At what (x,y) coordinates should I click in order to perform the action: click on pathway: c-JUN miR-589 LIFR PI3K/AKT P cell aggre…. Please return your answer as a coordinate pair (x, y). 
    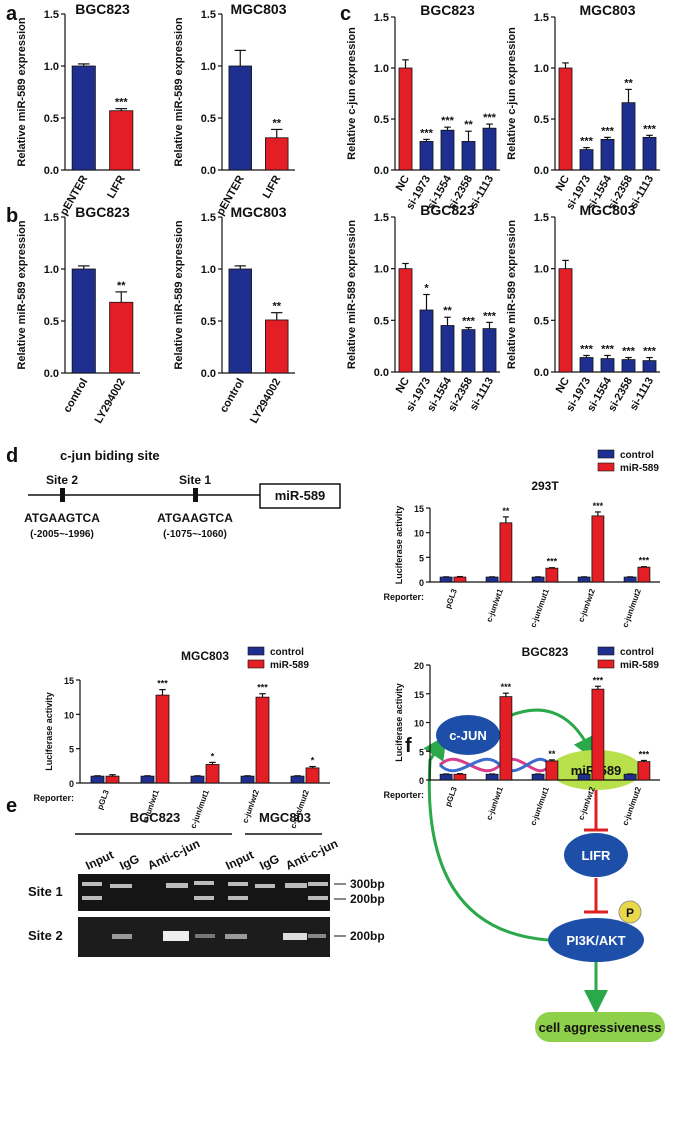
    Looking at the image, I should click on (544, 875).